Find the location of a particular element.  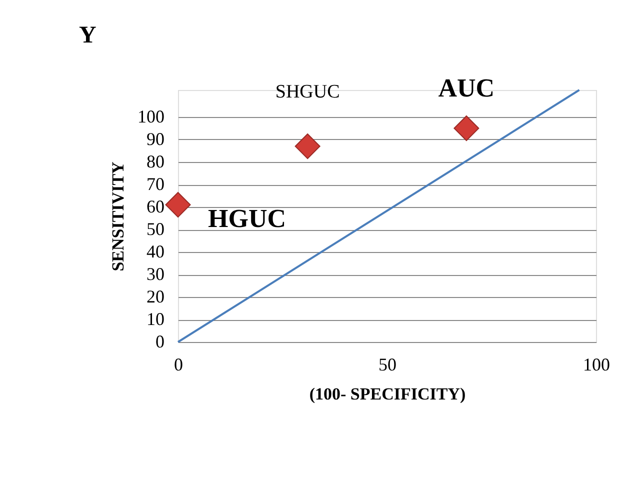

x-tick-label: 100 is located at coordinates (596, 364).